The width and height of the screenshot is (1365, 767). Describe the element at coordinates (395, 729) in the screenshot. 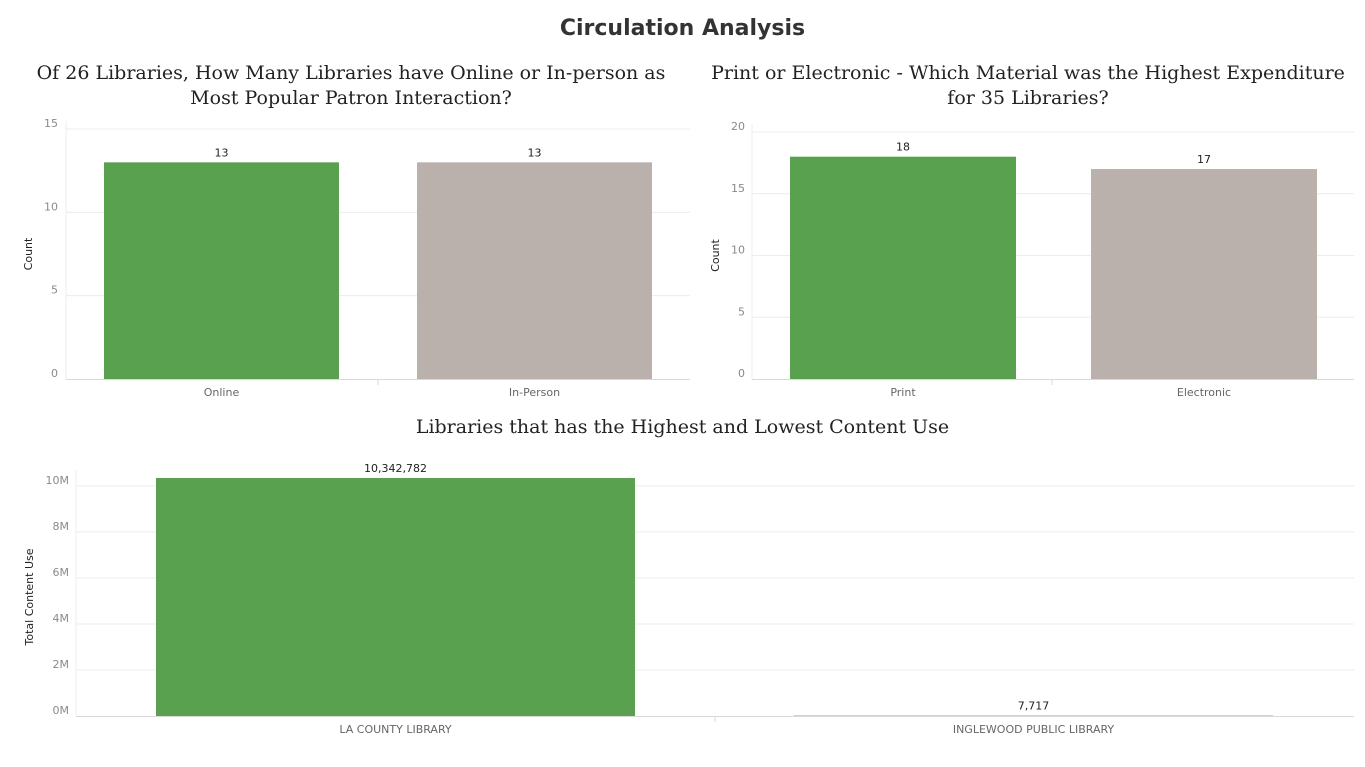

I see `x-category-label: LA COUNTY LIBRARY` at that location.